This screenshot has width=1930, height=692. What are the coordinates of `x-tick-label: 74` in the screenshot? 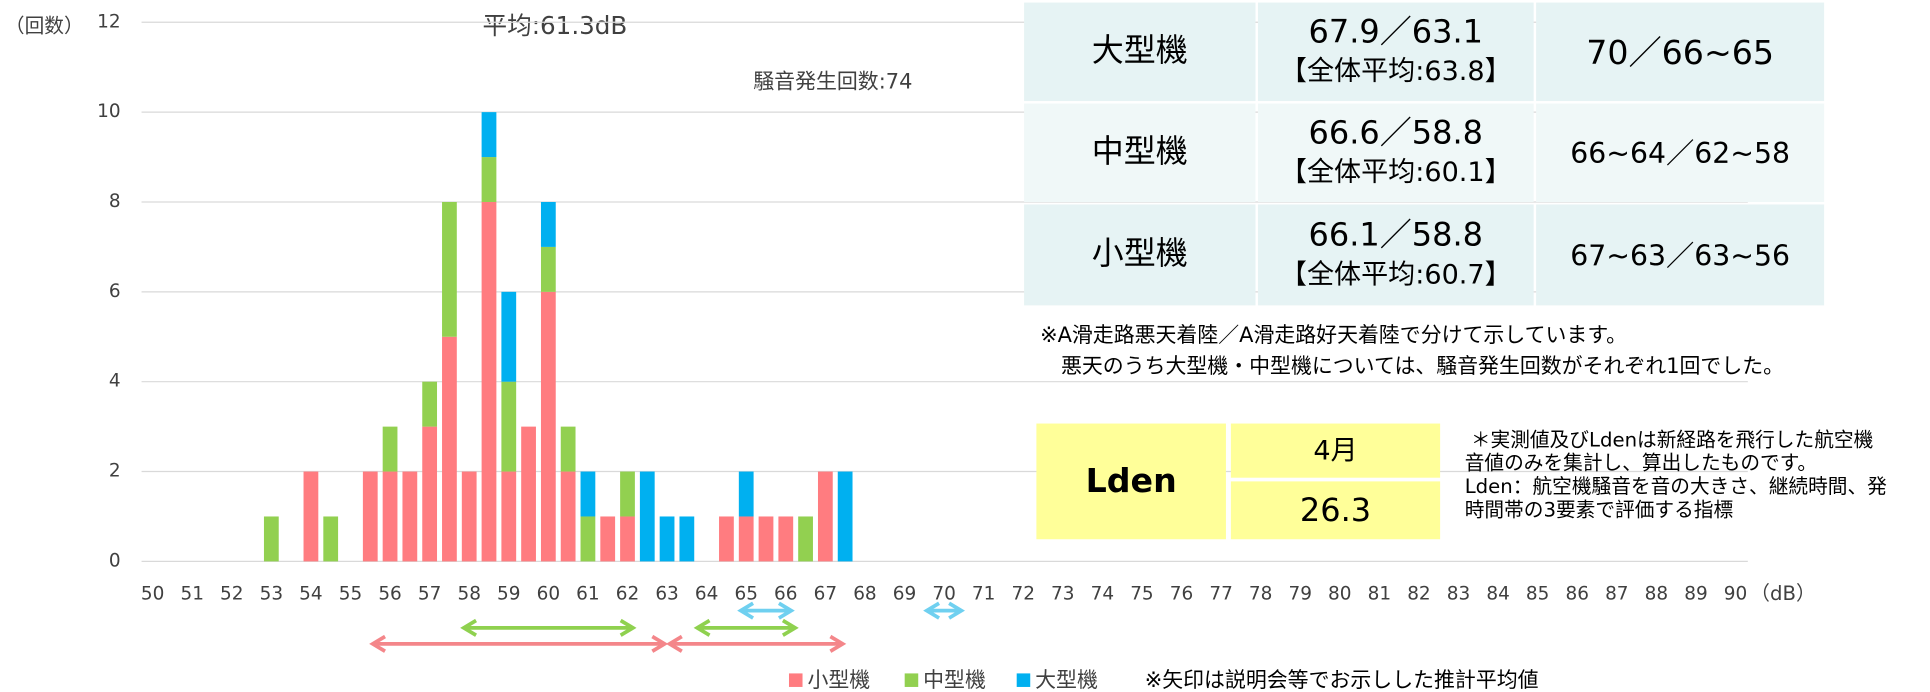 It's located at (1102, 594).